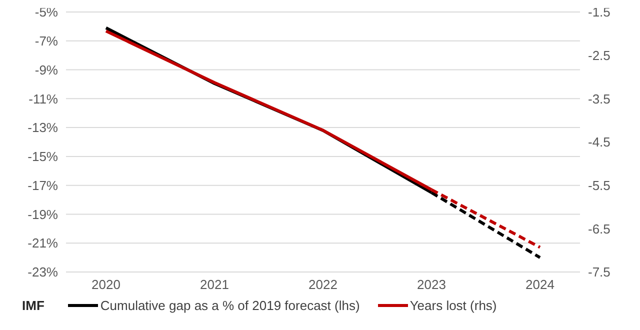 Image resolution: width=640 pixels, height=330 pixels. What do you see at coordinates (599, 142) in the screenshot?
I see `y2-tick-label: -4.5` at bounding box center [599, 142].